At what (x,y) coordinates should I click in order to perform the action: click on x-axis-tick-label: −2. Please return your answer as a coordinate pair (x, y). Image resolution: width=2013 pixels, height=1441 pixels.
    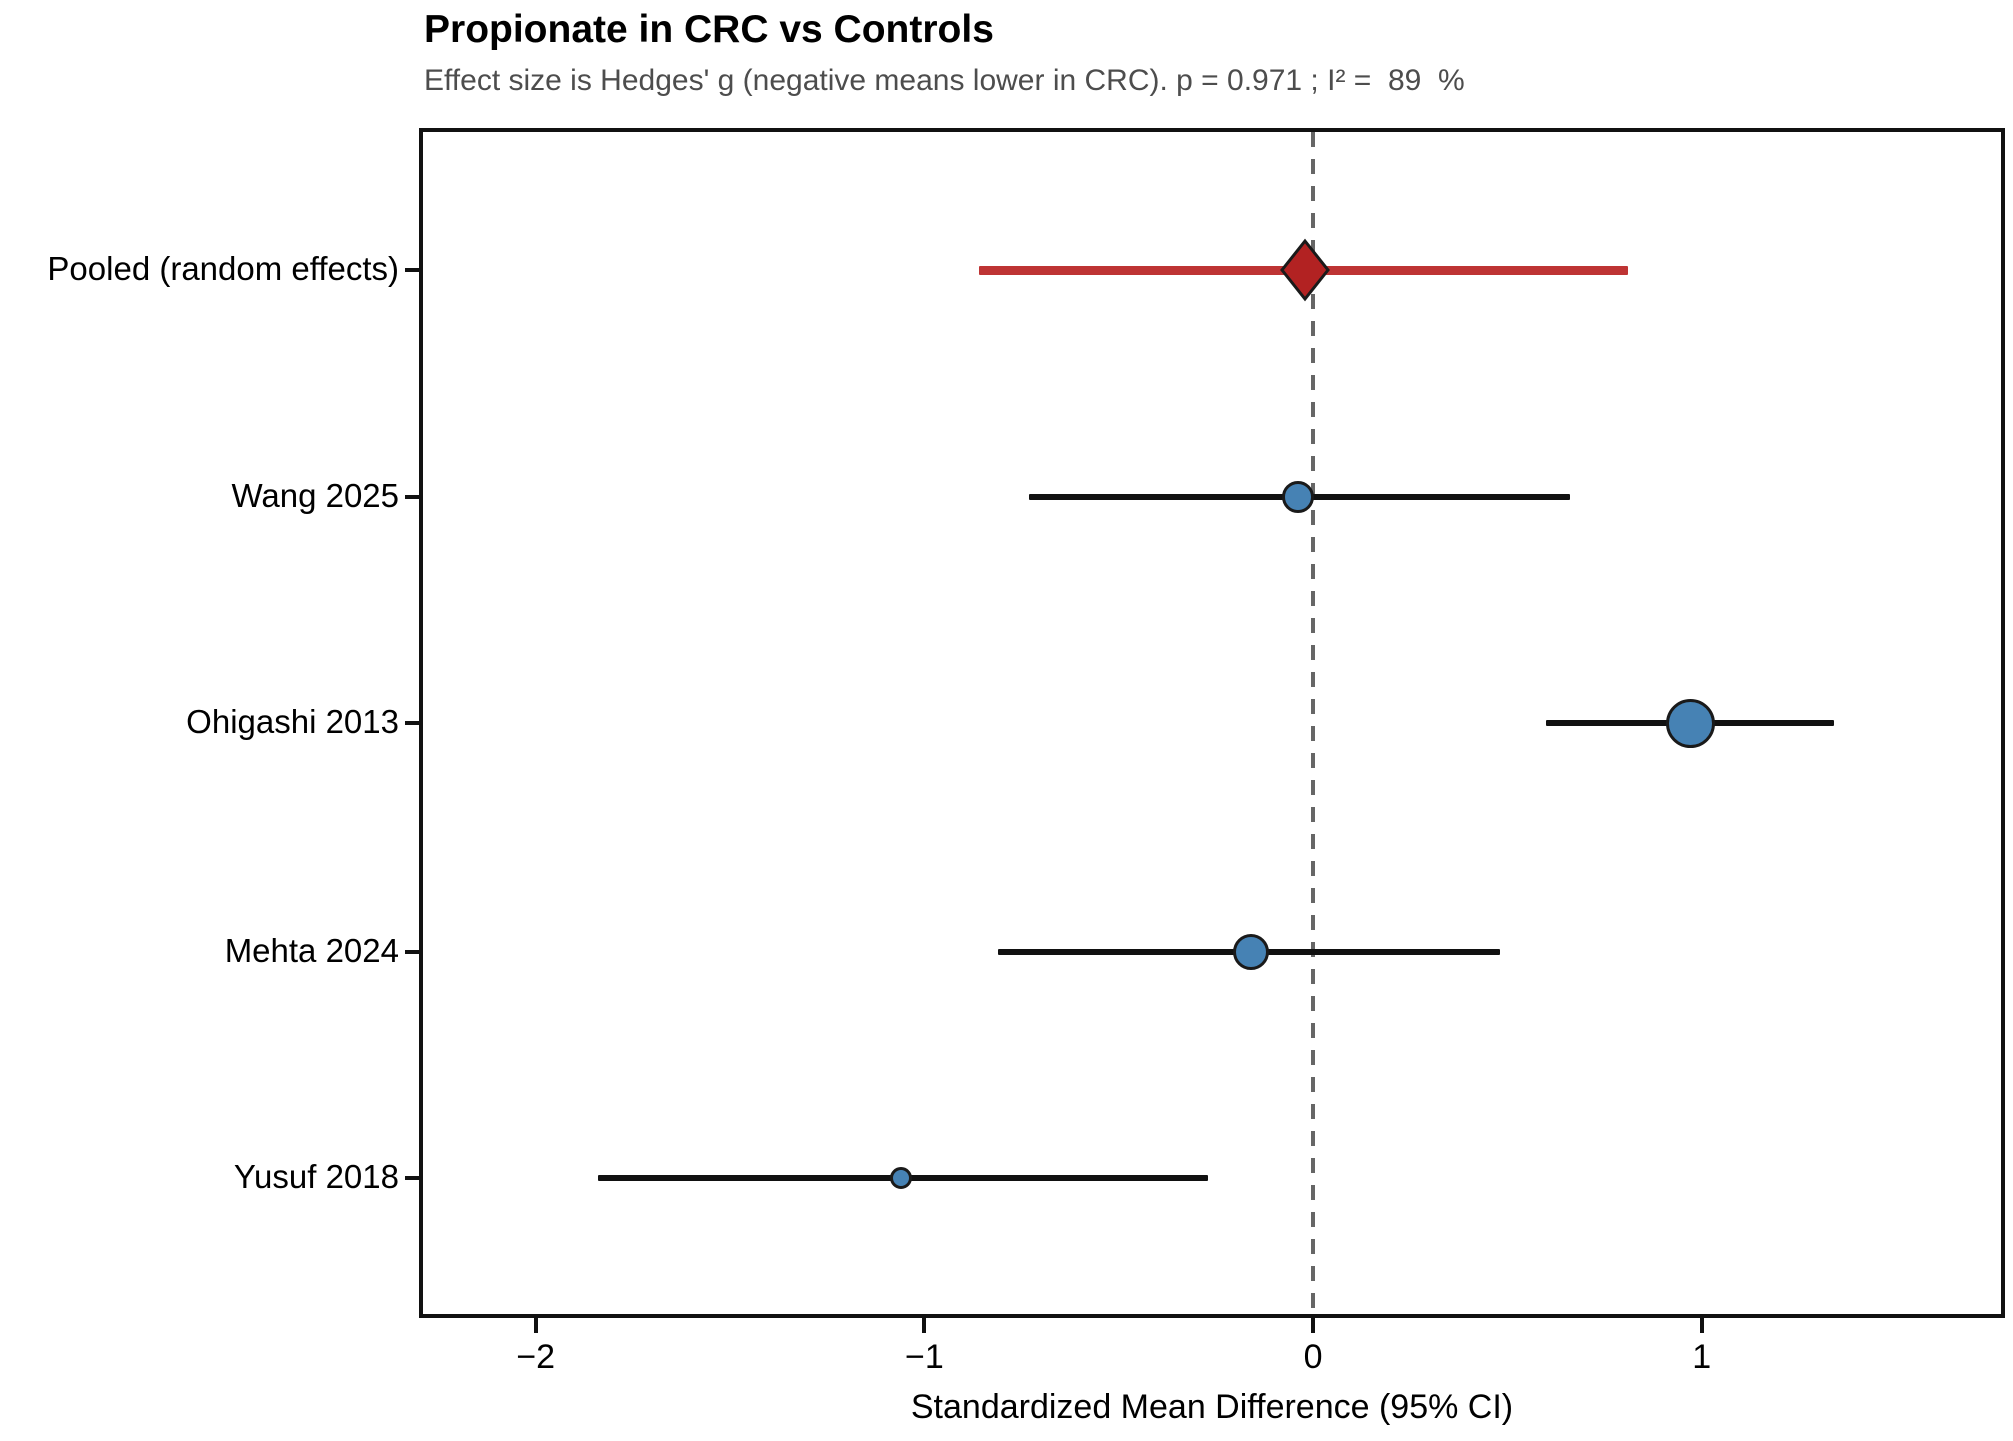
    Looking at the image, I should click on (536, 1357).